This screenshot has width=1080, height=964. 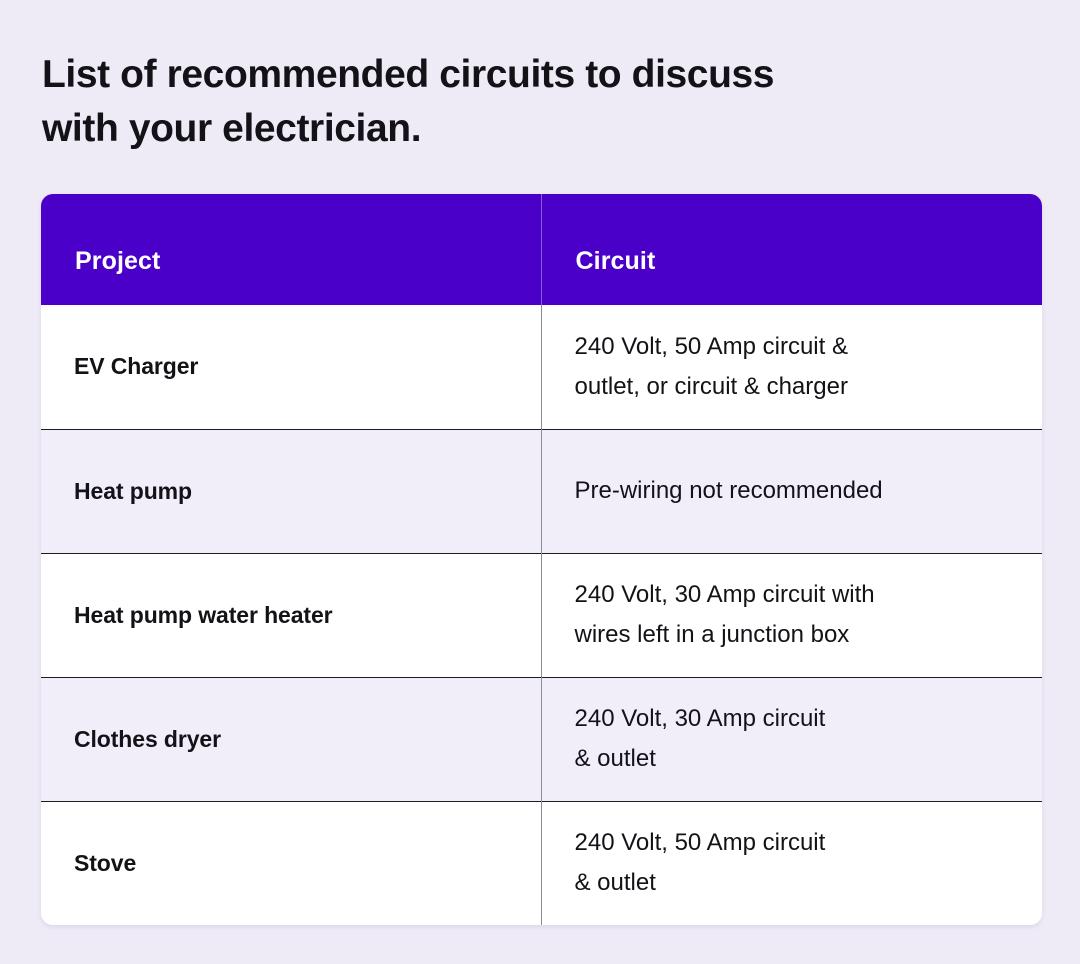 I want to click on cell-project-text: EV Charger, so click(x=136, y=366).